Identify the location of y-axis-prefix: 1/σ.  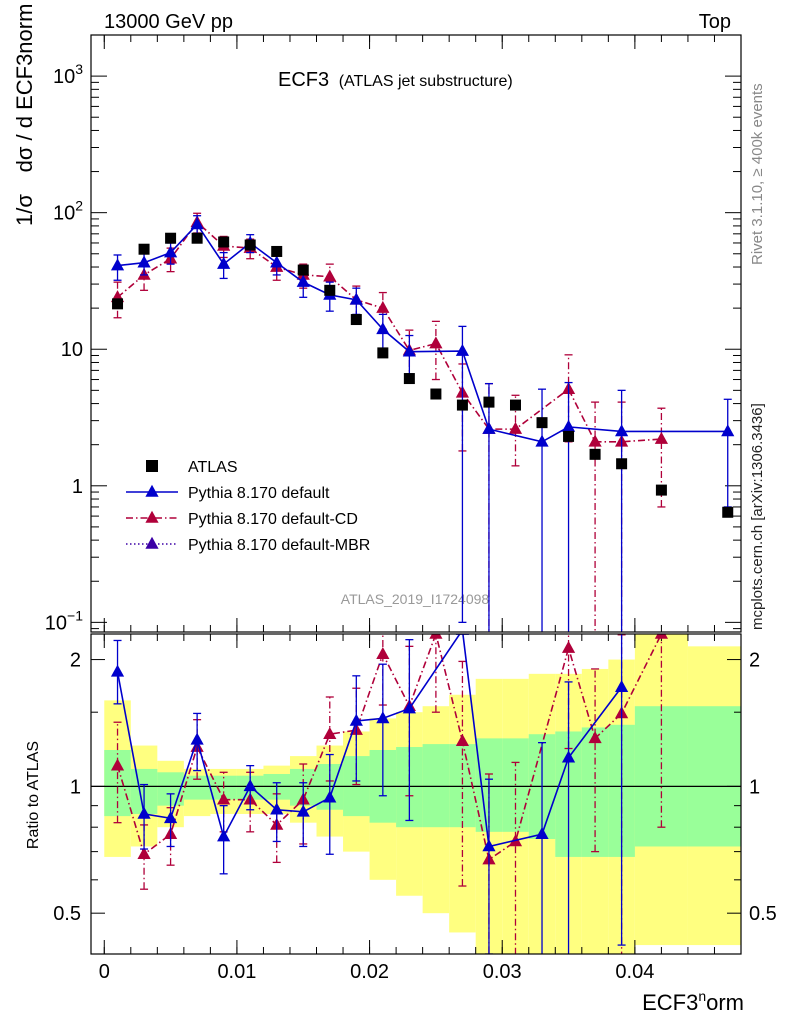
(24, 210).